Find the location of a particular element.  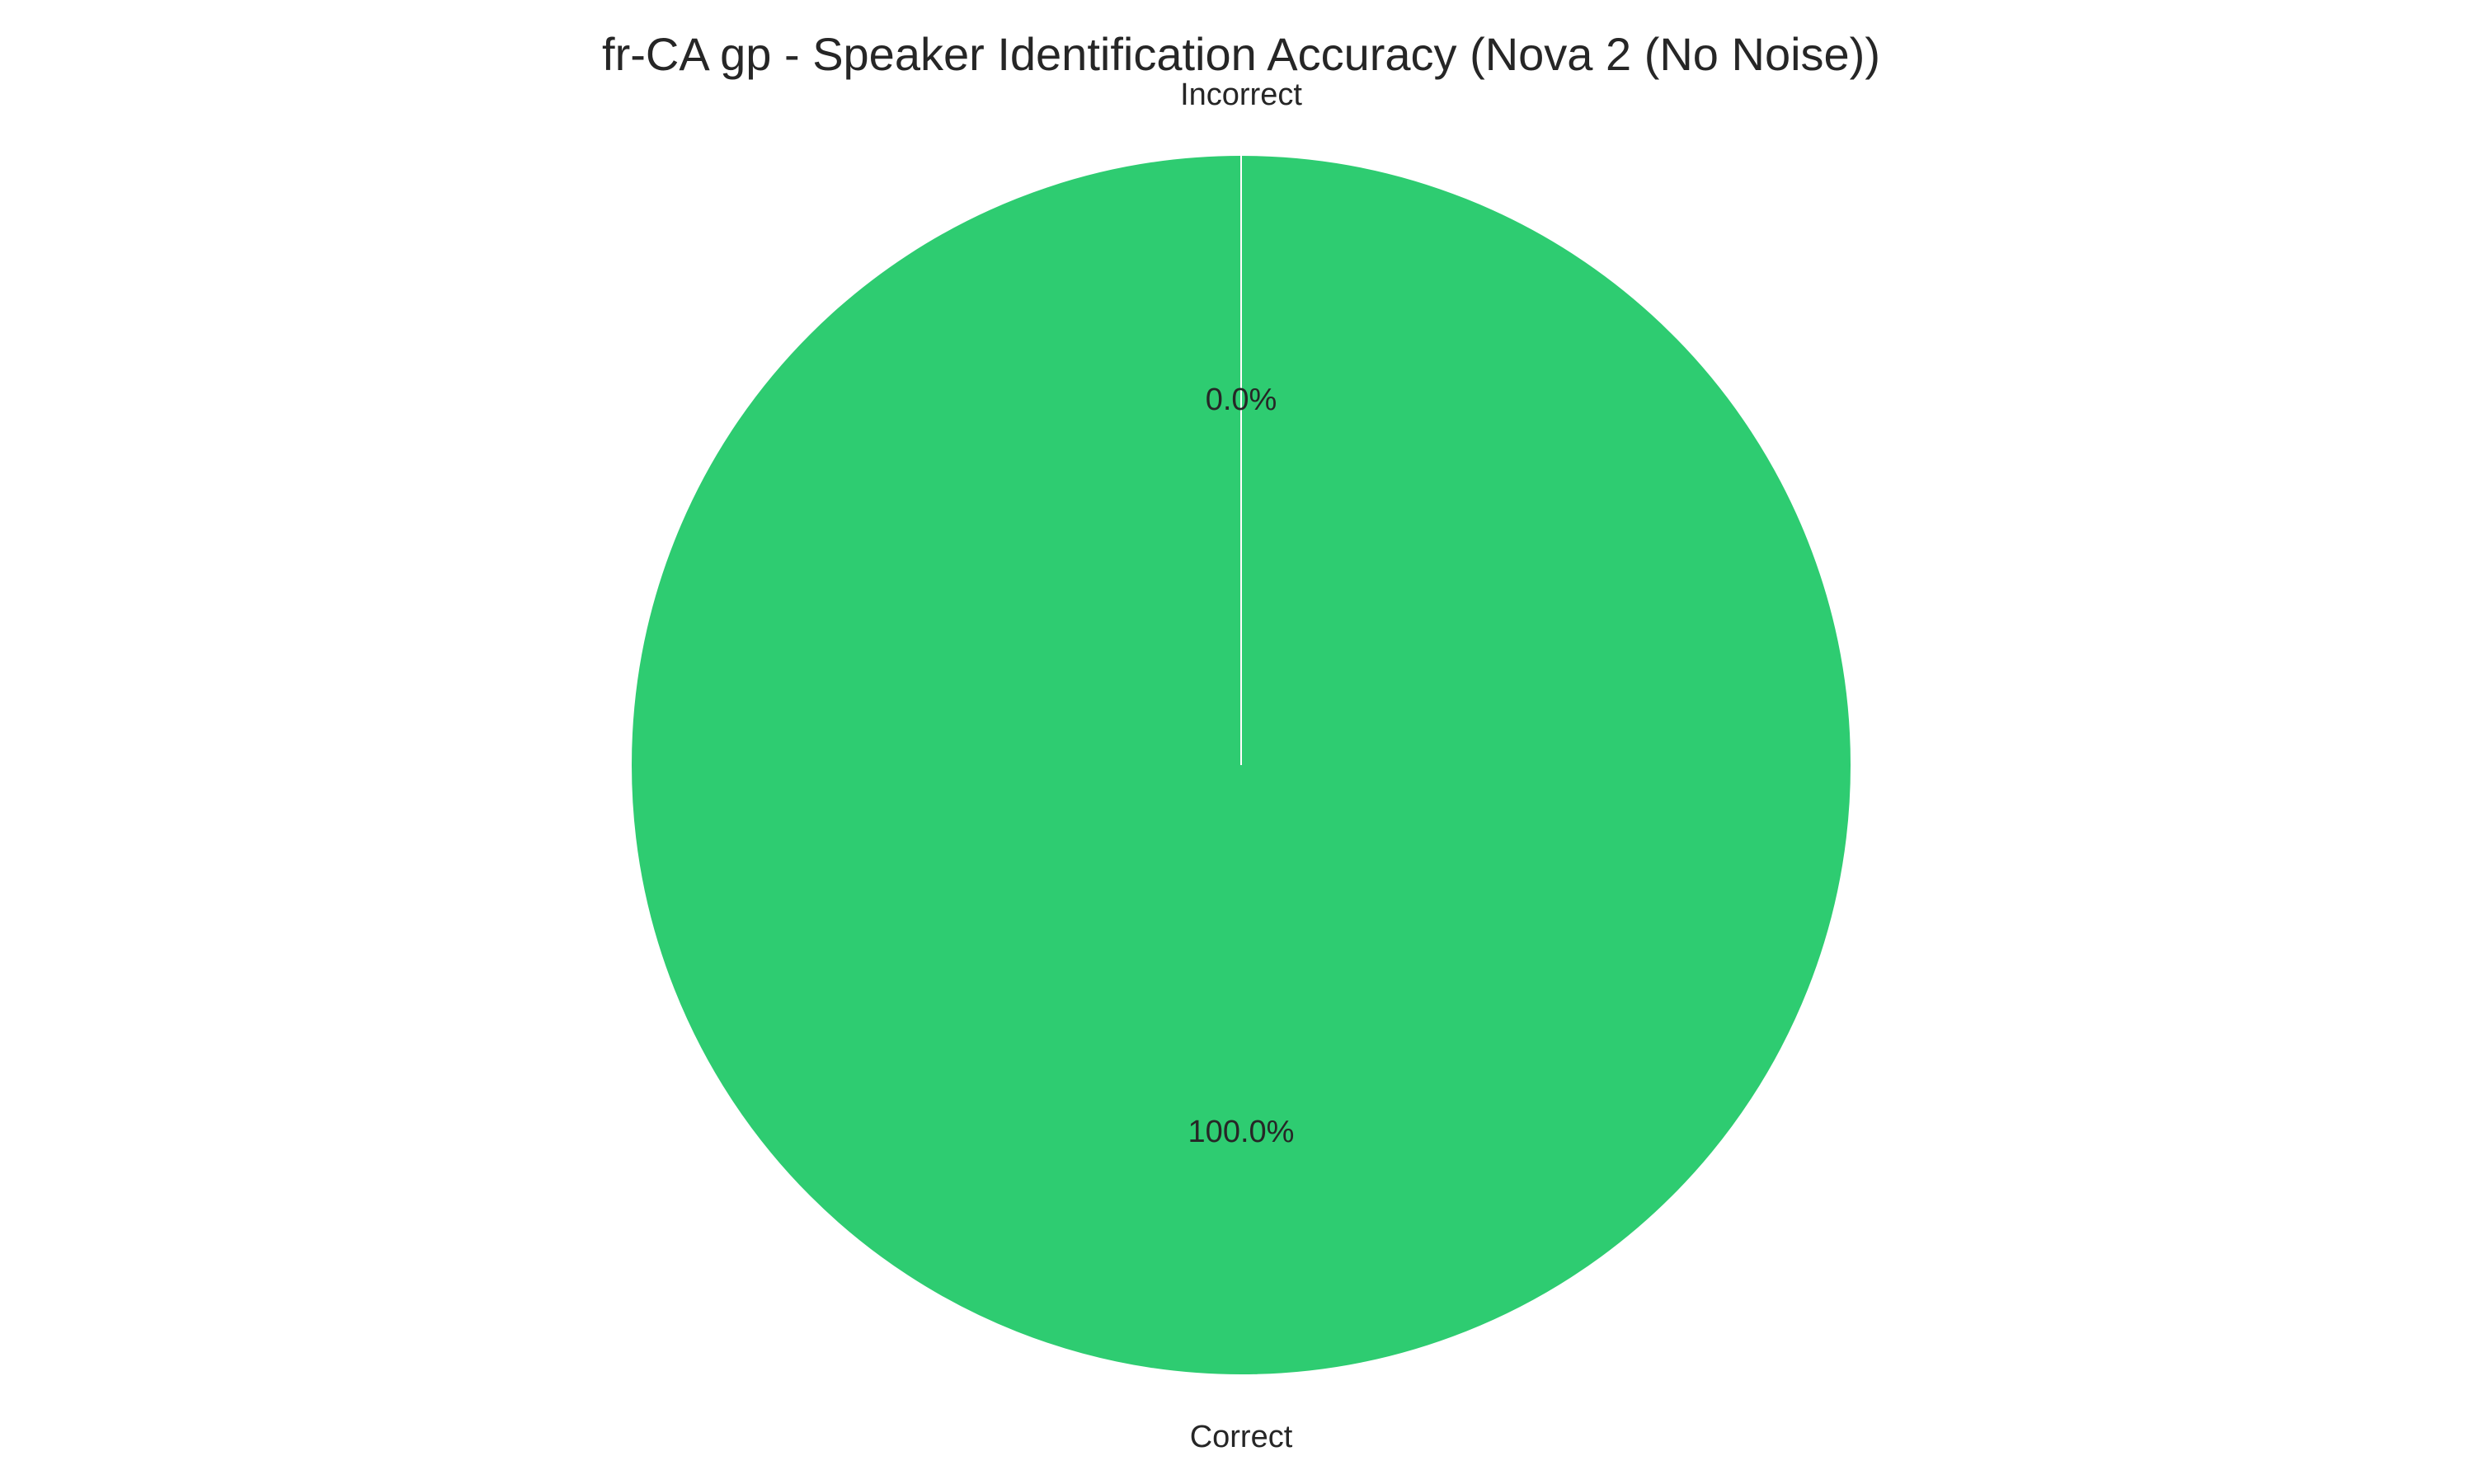

slice-label-incorrect: Incorrect is located at coordinates (1241, 94).